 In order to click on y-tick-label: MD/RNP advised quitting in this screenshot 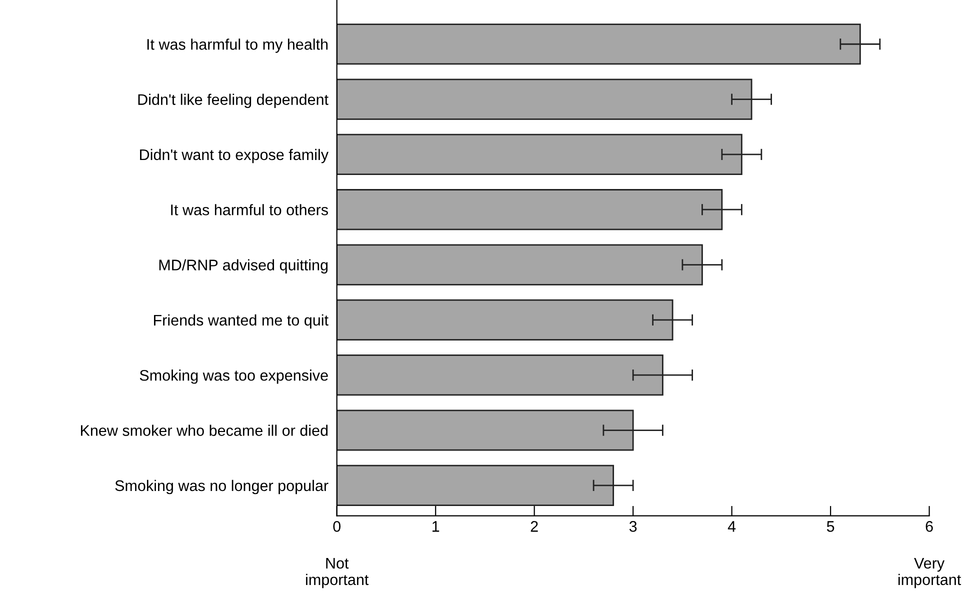, I will do `click(243, 266)`.